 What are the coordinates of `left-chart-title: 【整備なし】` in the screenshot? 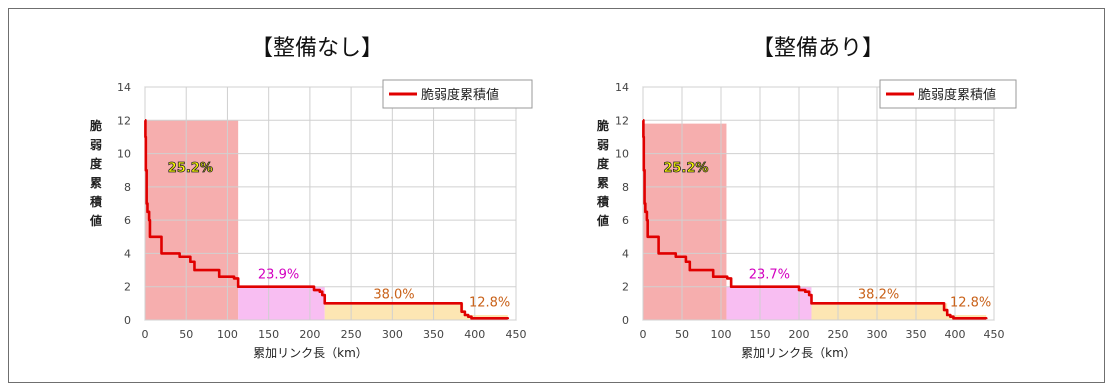 It's located at (317, 48).